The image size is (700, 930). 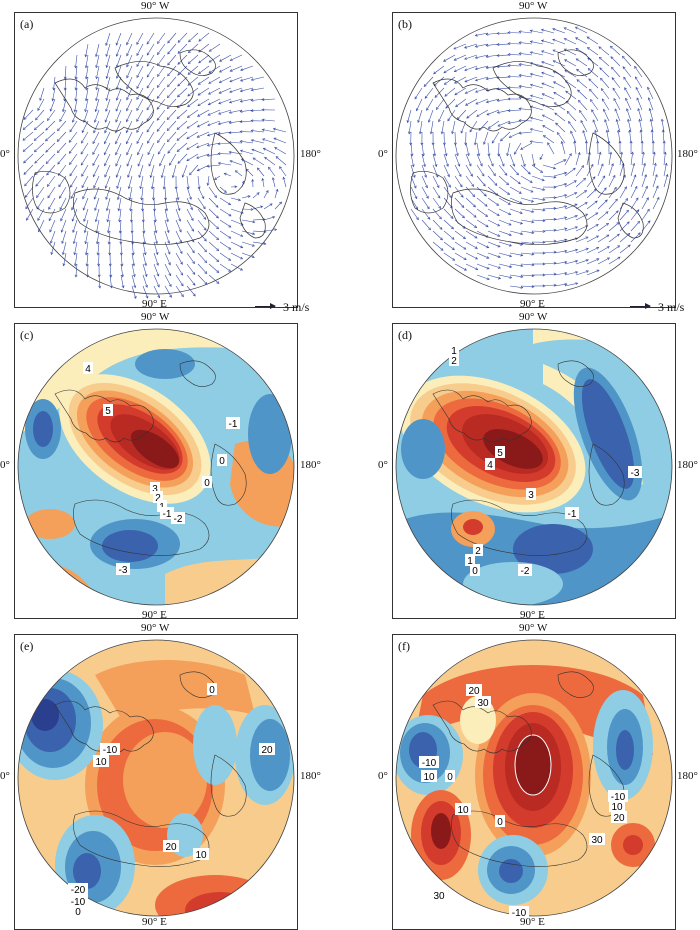 I want to click on panel-label-f: (f), so click(x=404, y=646).